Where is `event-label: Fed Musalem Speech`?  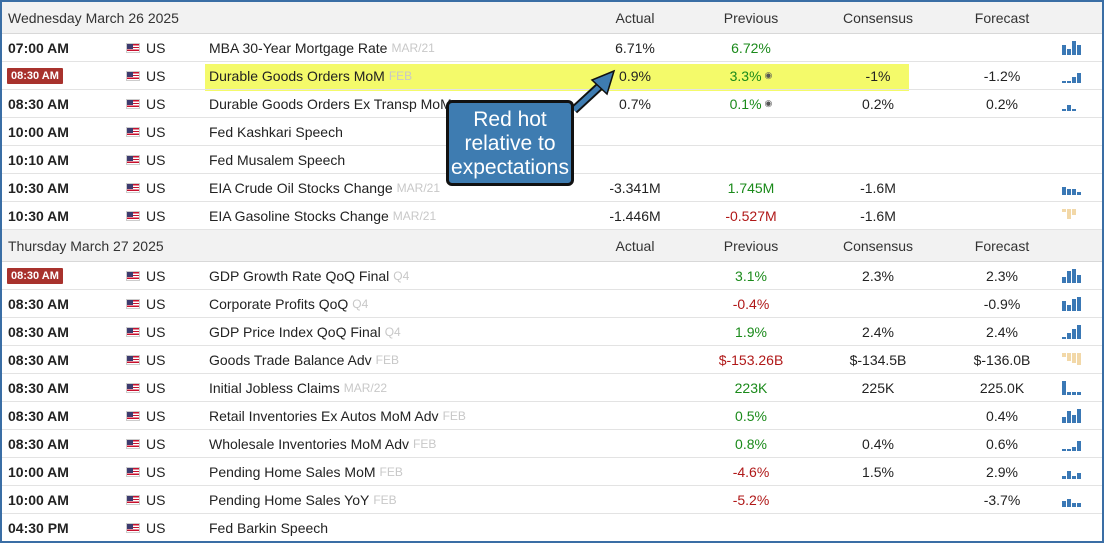
event-label: Fed Musalem Speech is located at coordinates (277, 159).